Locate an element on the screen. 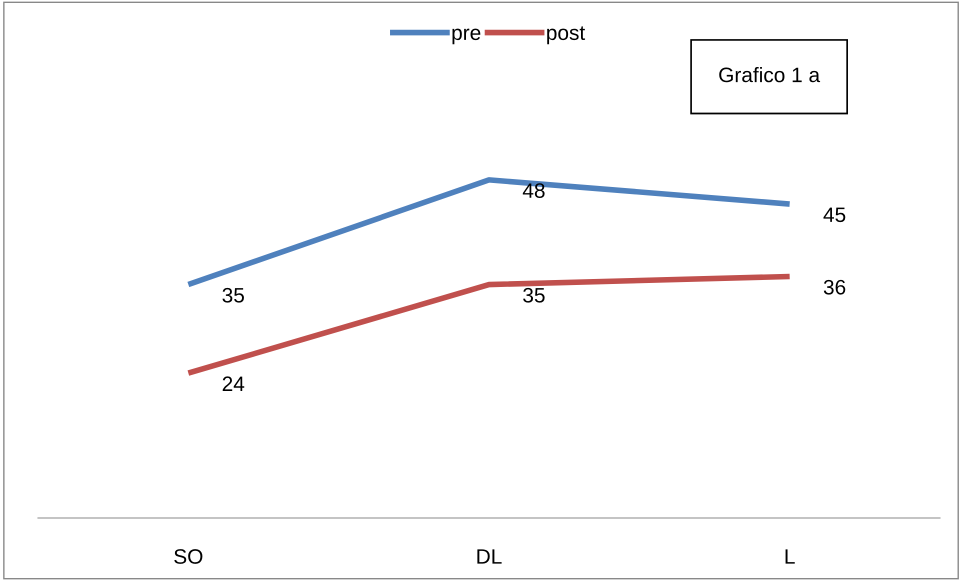 Image resolution: width=964 pixels, height=581 pixels. data-label: 45 is located at coordinates (834, 215).